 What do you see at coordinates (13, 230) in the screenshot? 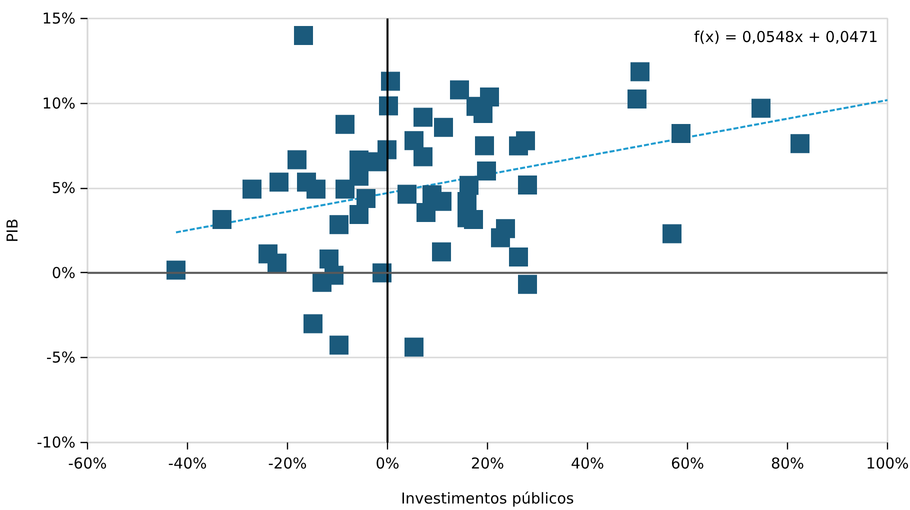
I see `y-axis-title: PIB` at bounding box center [13, 230].